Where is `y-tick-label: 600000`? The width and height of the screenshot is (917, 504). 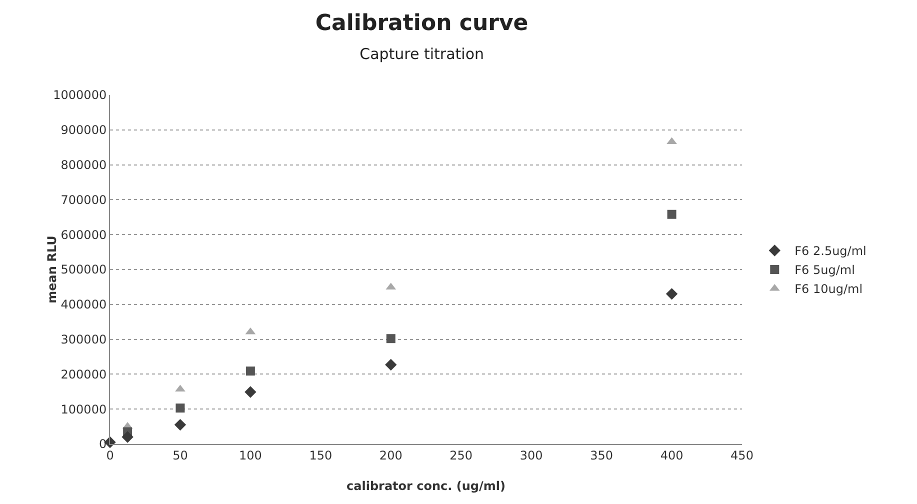
y-tick-label: 600000 is located at coordinates (83, 235).